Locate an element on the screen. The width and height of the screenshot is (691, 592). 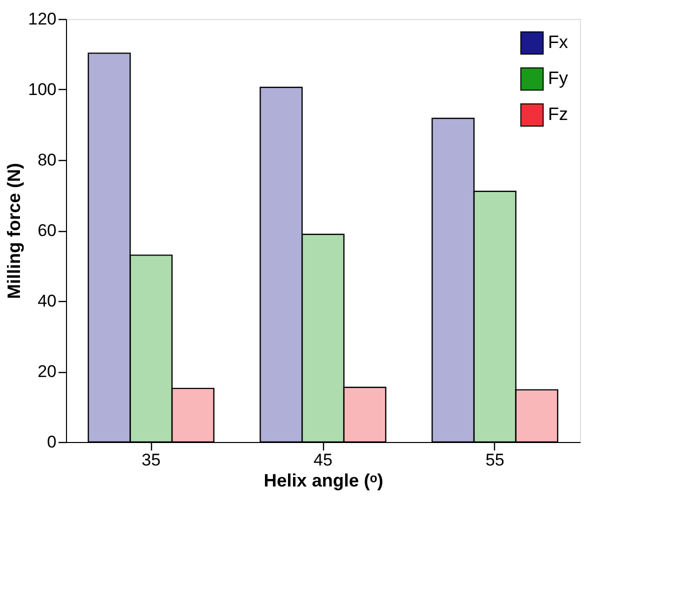
legend-label: Fy is located at coordinates (558, 78).